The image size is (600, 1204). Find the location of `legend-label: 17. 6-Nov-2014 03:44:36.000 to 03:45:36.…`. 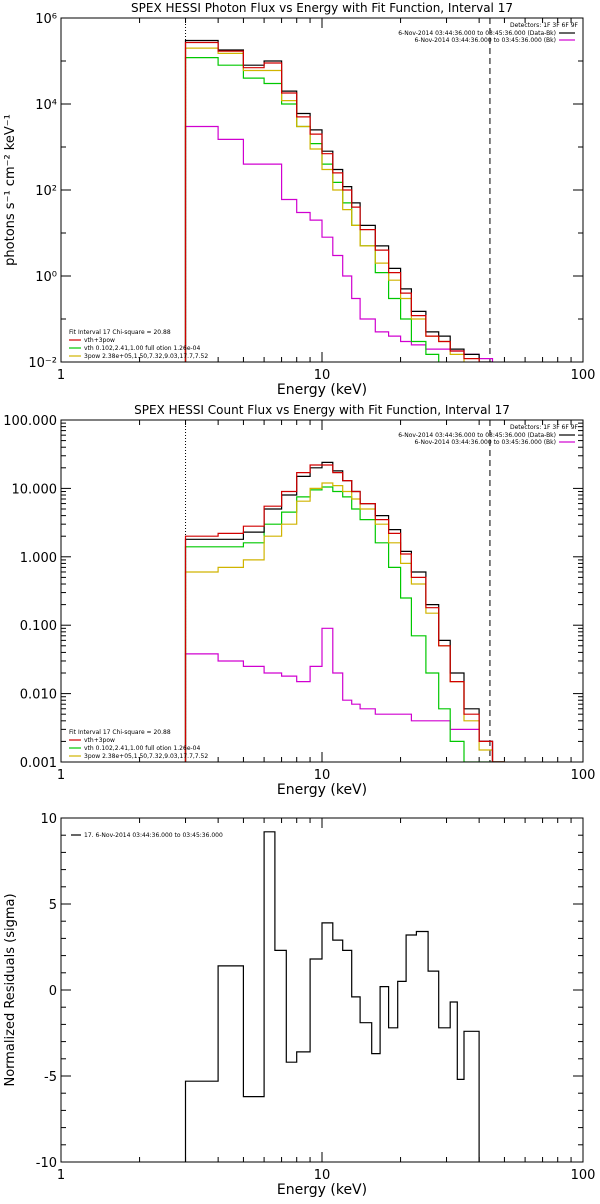

legend-label: 17. 6-Nov-2014 03:44:36.000 to 03:45:36.… is located at coordinates (153, 835).